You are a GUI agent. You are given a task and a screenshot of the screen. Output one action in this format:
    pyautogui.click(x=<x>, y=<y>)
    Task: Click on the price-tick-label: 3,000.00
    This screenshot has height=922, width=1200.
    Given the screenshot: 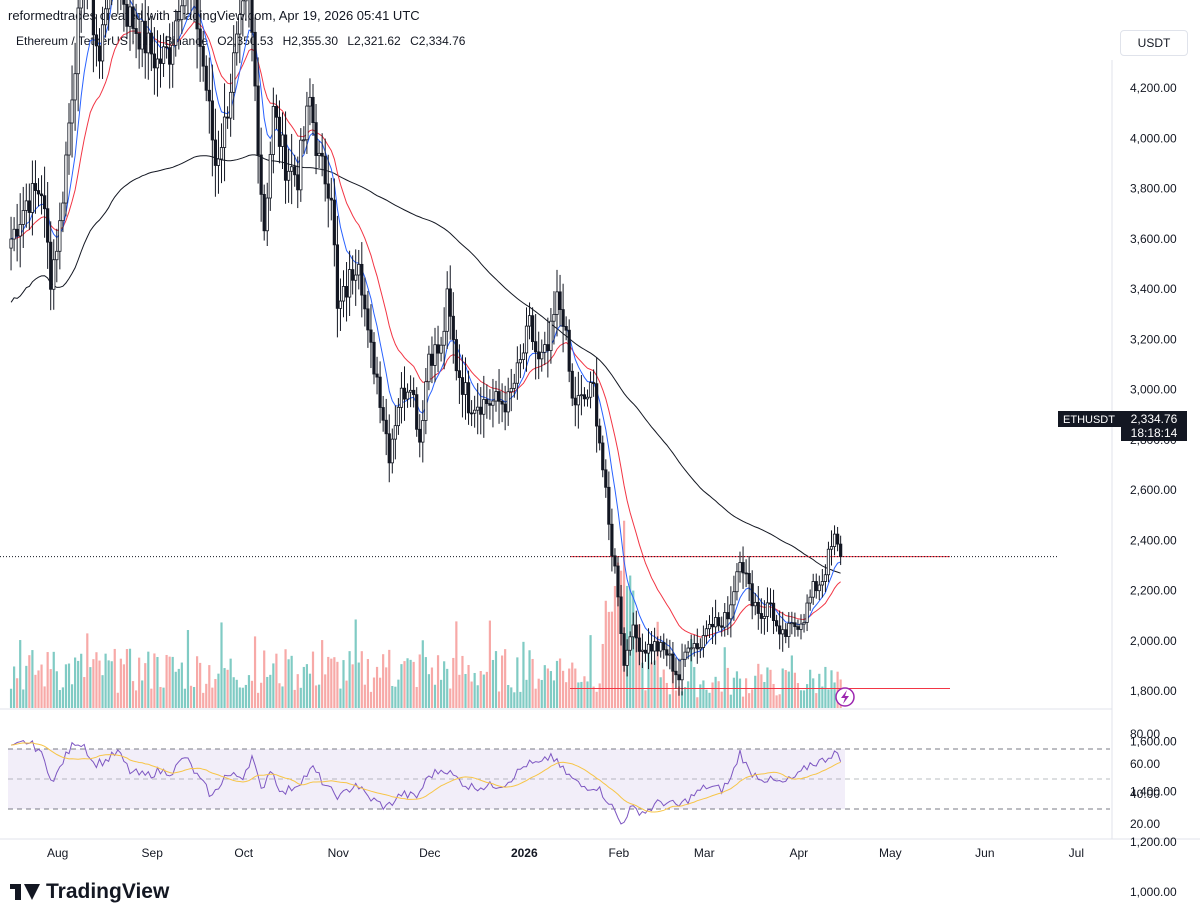 What is the action you would take?
    pyautogui.click(x=1153, y=390)
    